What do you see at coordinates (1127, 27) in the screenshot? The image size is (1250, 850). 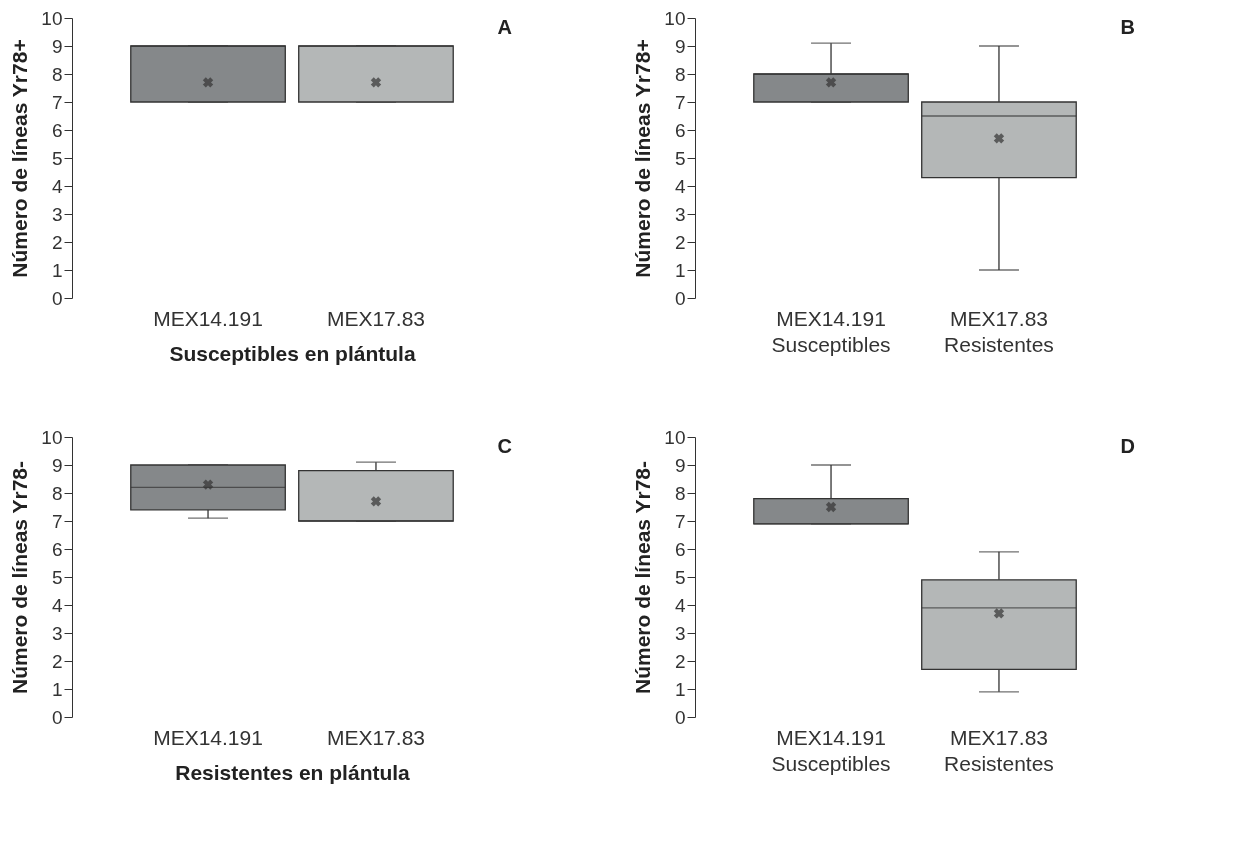 I see `text: B` at bounding box center [1127, 27].